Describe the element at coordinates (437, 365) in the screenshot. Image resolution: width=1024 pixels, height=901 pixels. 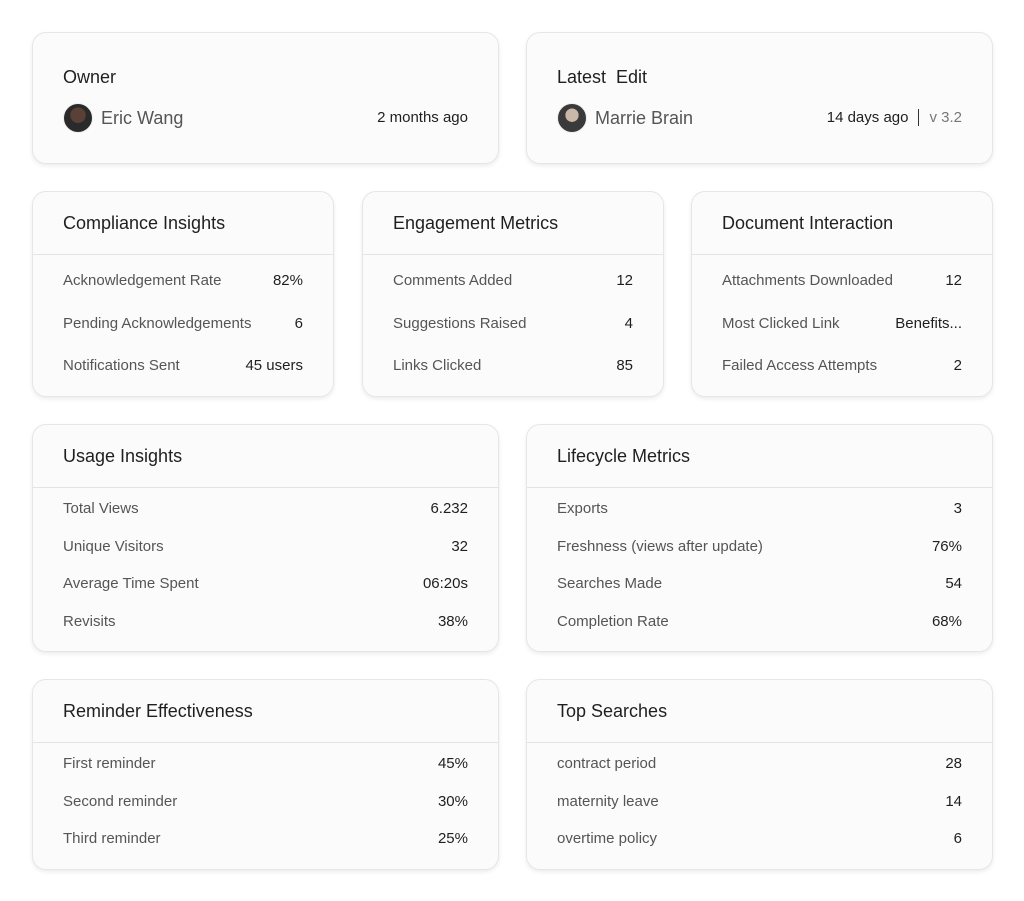
I see `metric-label: Links Clicked` at that location.